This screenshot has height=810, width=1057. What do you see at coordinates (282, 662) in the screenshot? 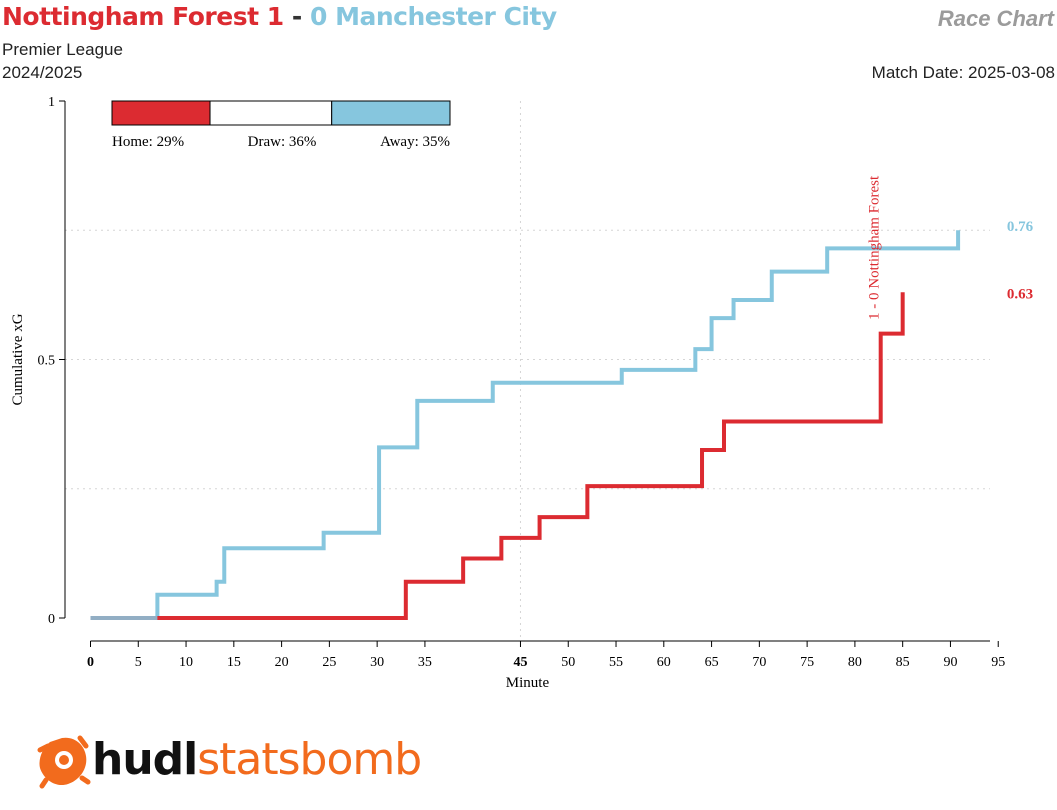
I see `x-tick-label: 20` at bounding box center [282, 662].